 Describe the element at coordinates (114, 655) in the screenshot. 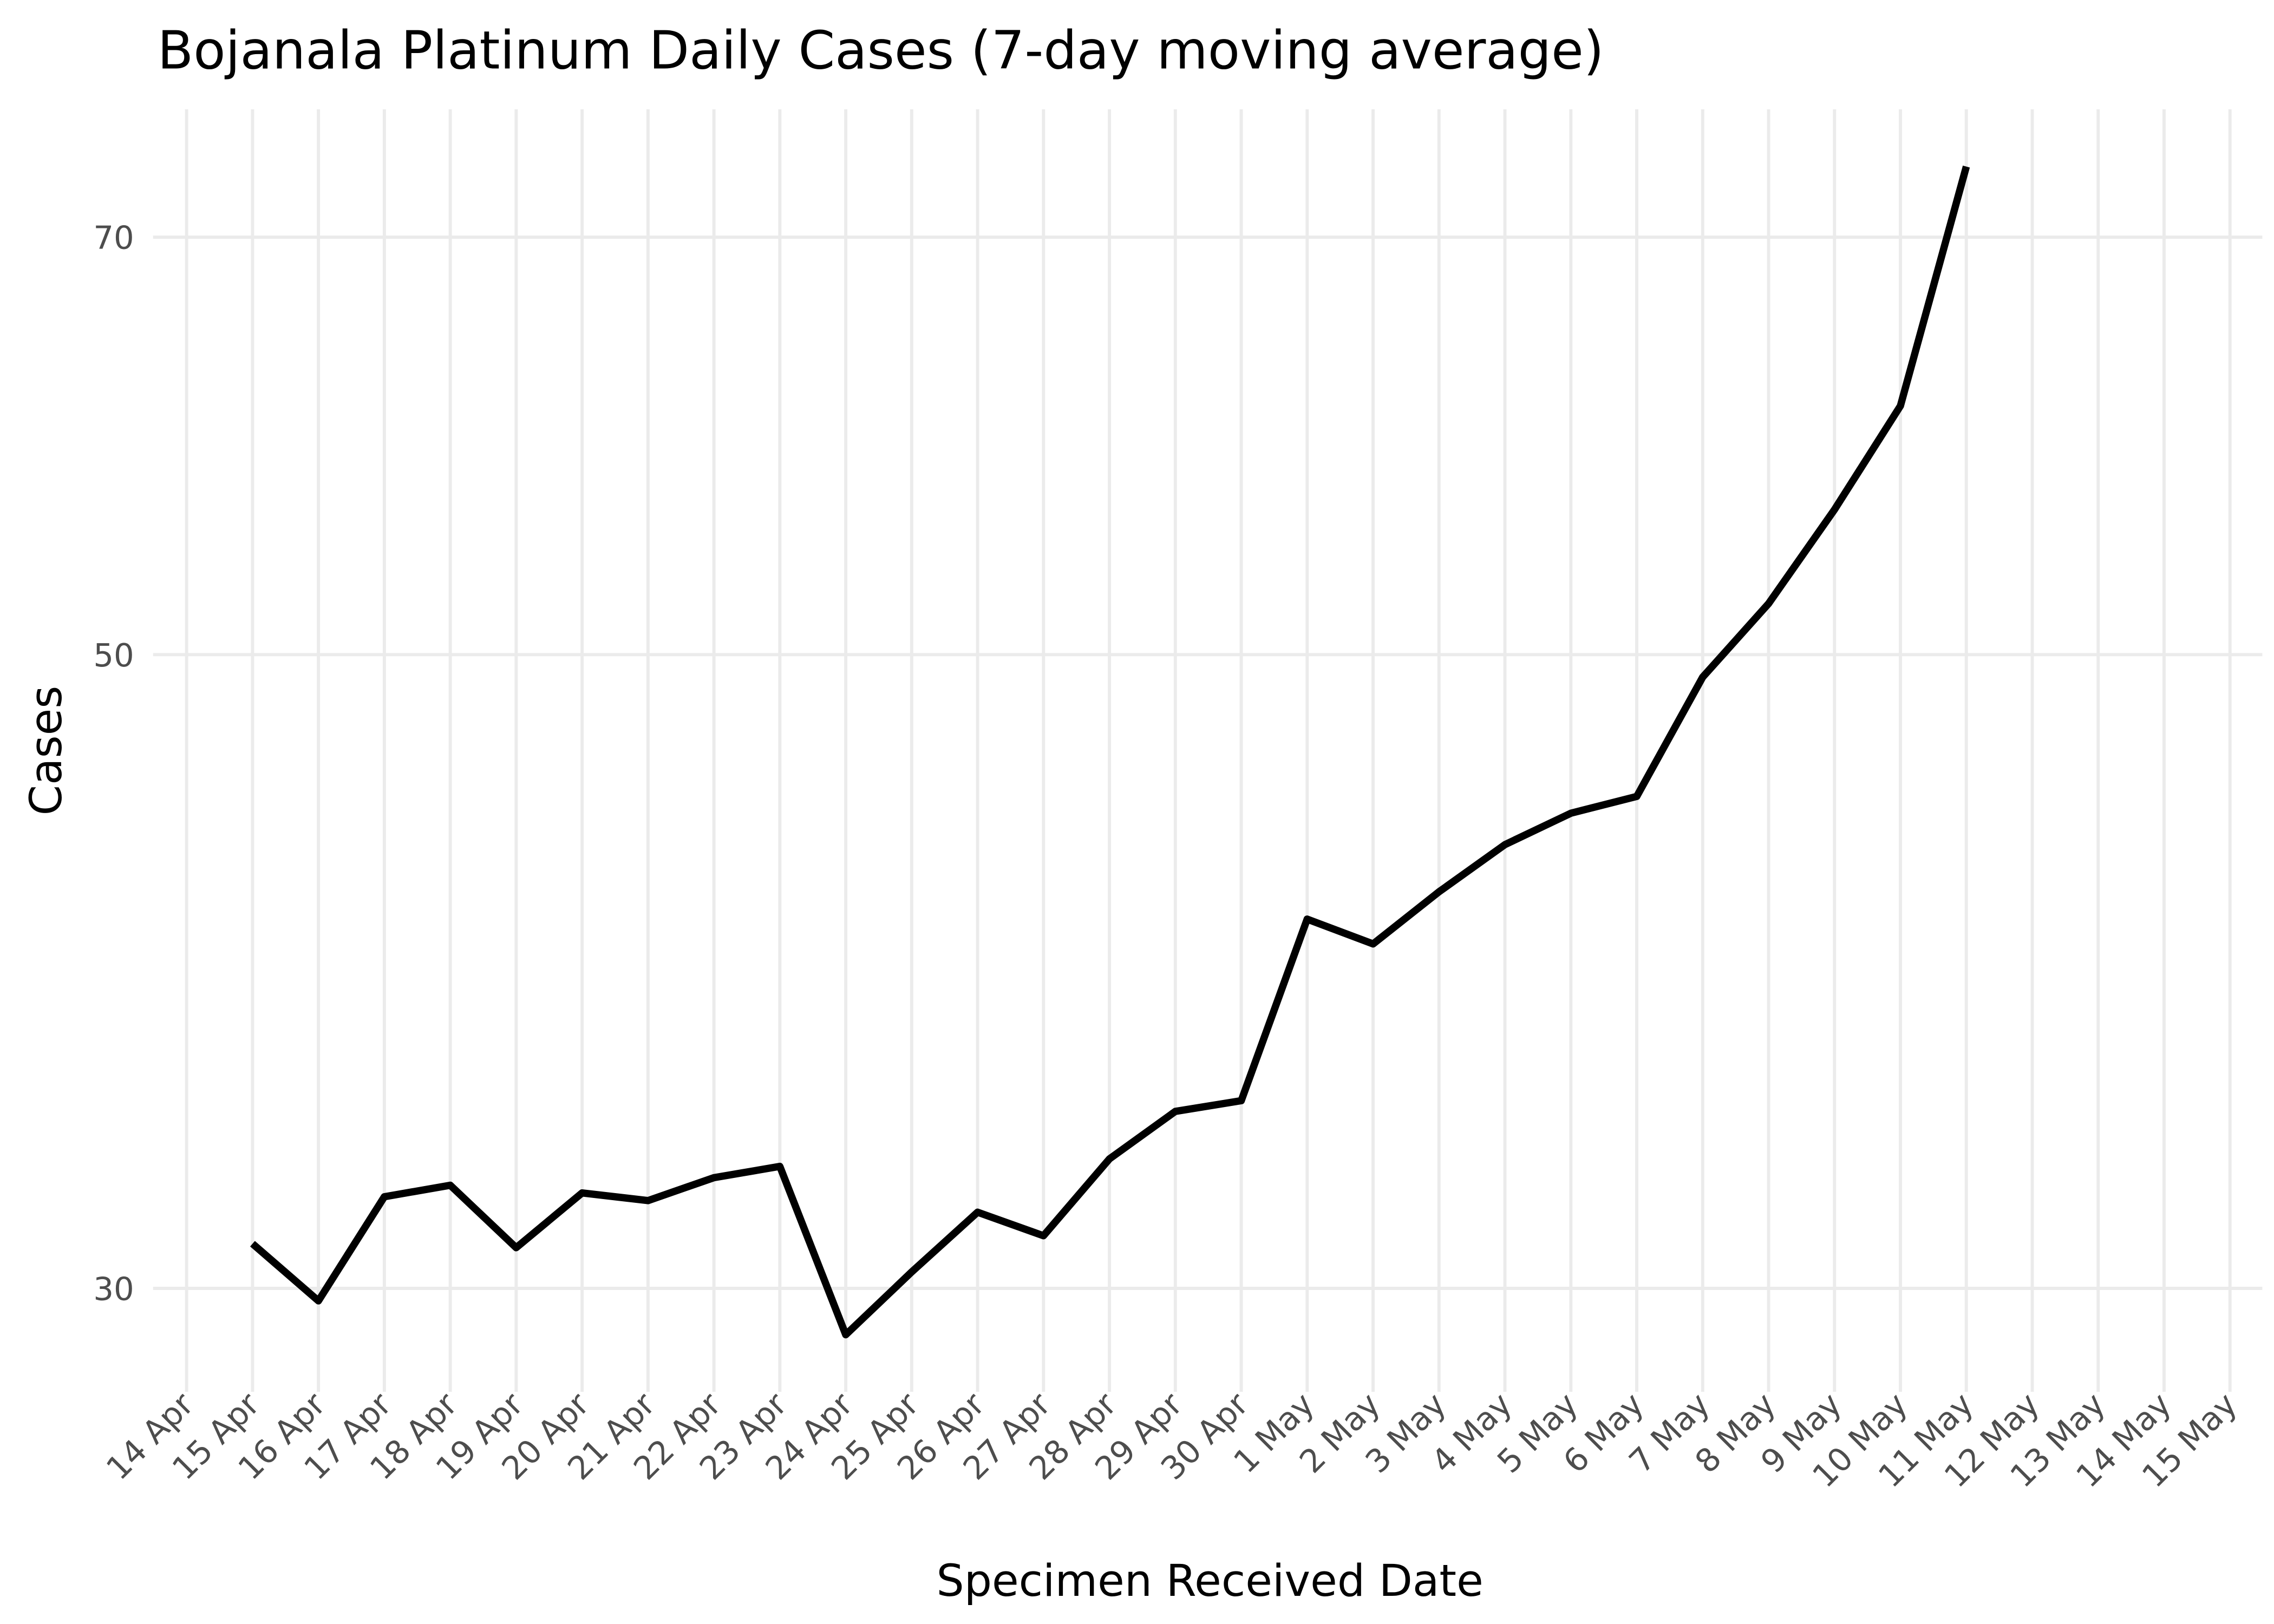

I see `y-tick-label: 50` at that location.